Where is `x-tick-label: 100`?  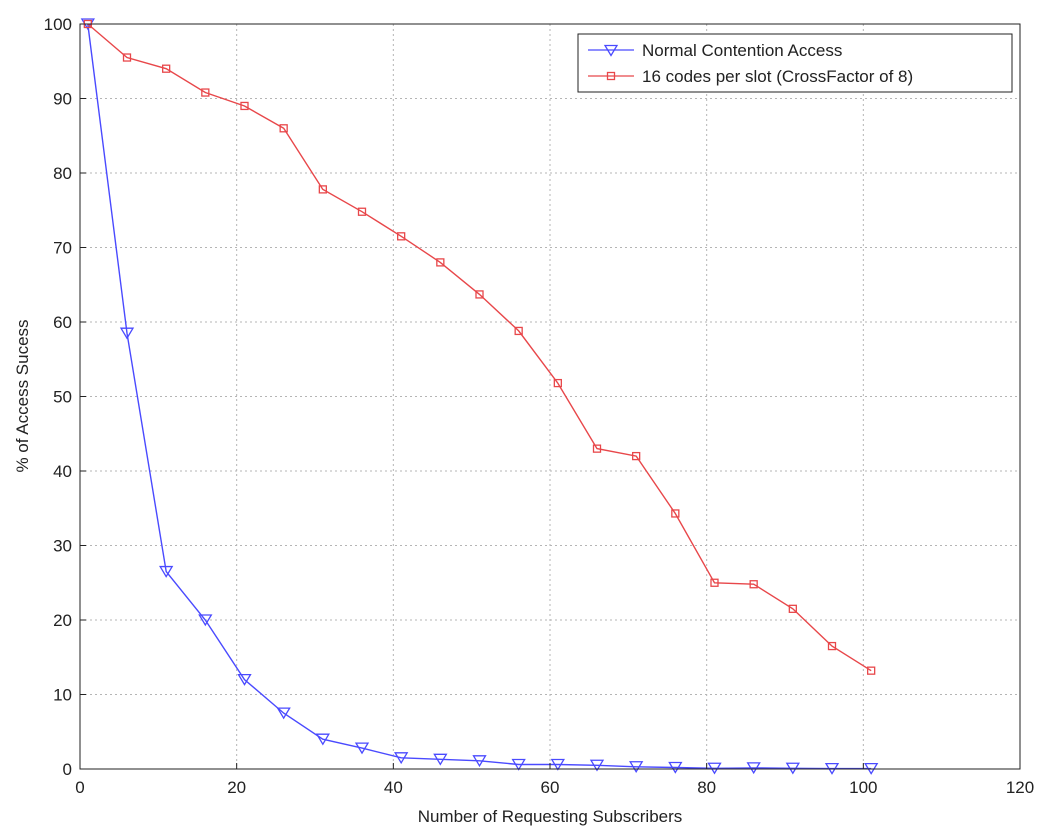 x-tick-label: 100 is located at coordinates (863, 787).